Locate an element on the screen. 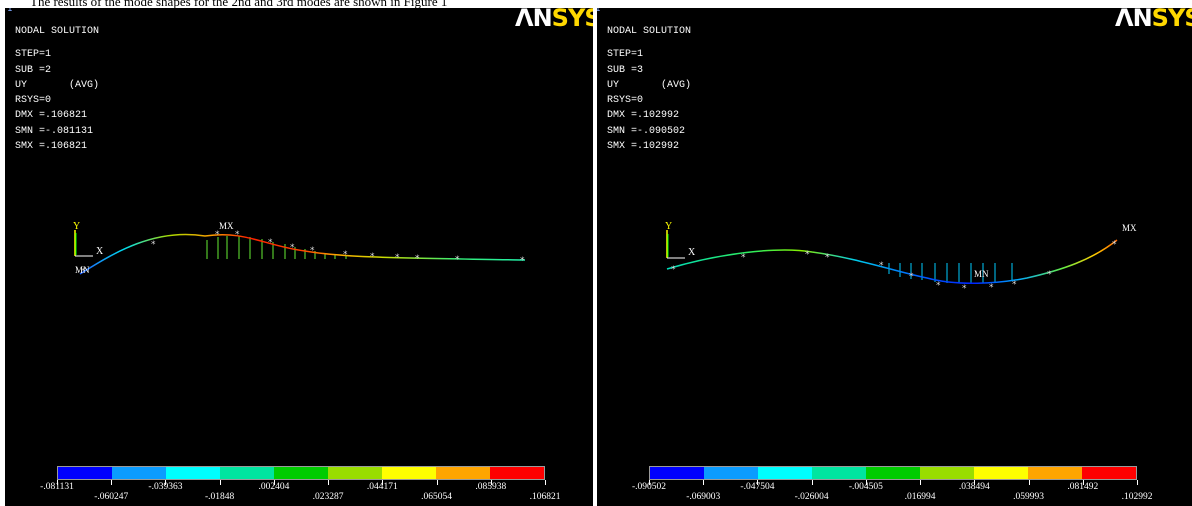 The image size is (1192, 506). smn-text: SMN =-.081131 is located at coordinates (54, 131).